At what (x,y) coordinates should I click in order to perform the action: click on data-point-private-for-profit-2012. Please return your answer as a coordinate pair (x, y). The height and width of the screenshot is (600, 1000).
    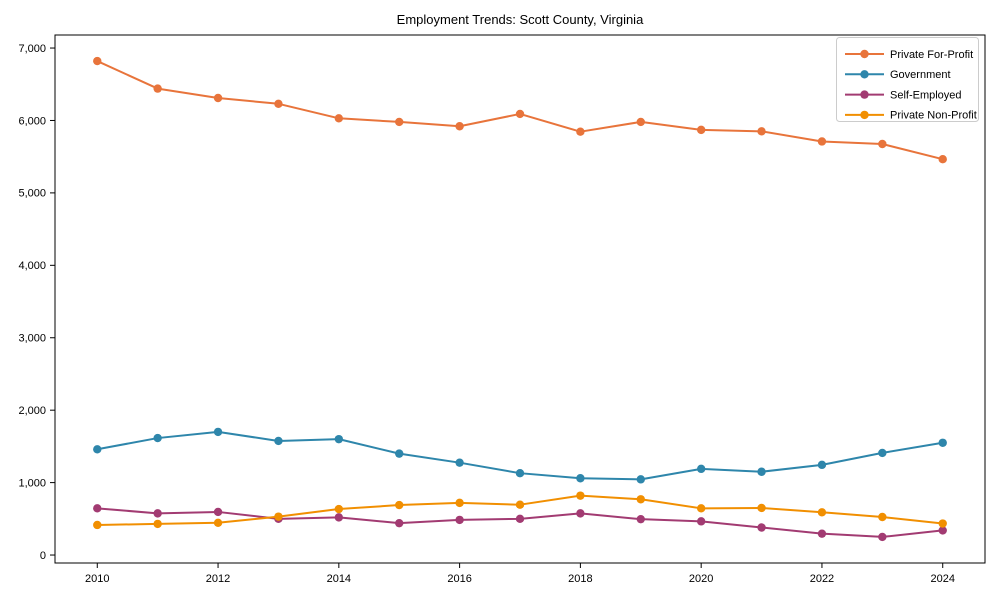
    Looking at the image, I should click on (218, 98).